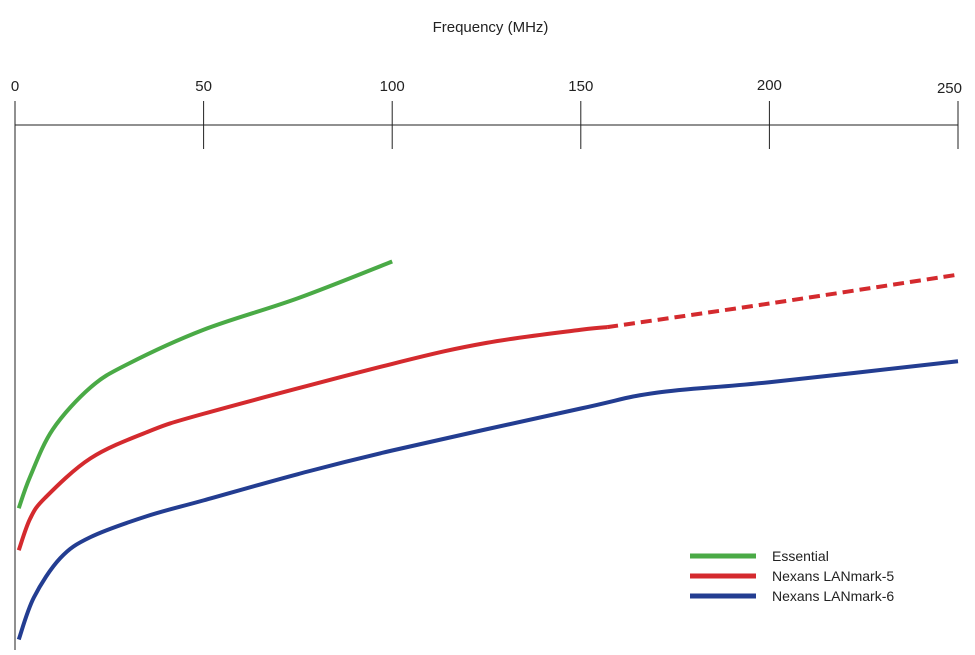  I want to click on x-tick-label-100: 100, so click(392, 86).